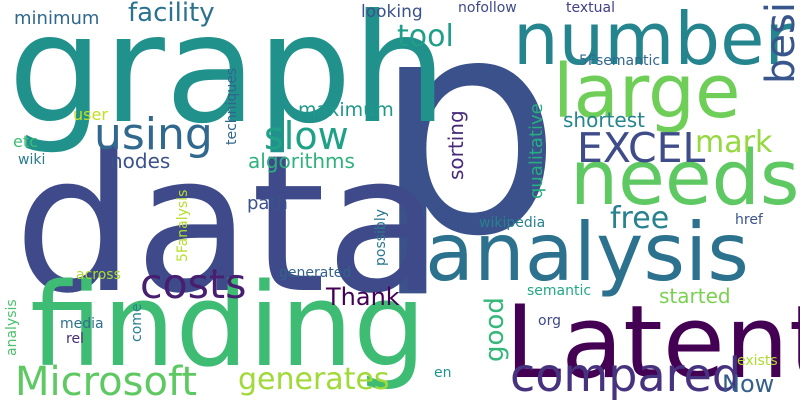 The width and height of the screenshot is (800, 400). I want to click on word-costs: costs, so click(193, 284).